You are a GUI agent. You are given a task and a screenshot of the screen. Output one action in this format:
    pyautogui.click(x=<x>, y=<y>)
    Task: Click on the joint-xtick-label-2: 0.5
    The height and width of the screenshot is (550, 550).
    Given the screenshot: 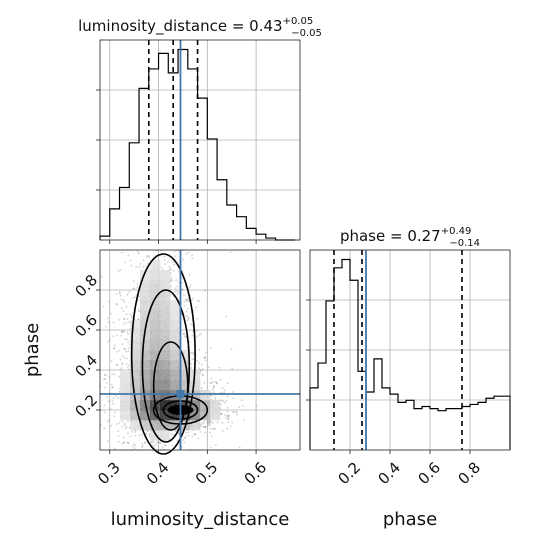 What is the action you would take?
    pyautogui.click(x=207, y=473)
    